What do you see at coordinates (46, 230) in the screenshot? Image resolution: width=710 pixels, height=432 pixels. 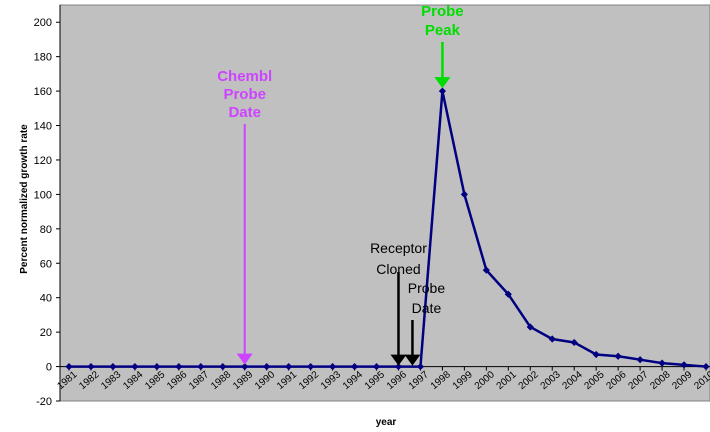 I see `y-tick-label: 80` at bounding box center [46, 230].